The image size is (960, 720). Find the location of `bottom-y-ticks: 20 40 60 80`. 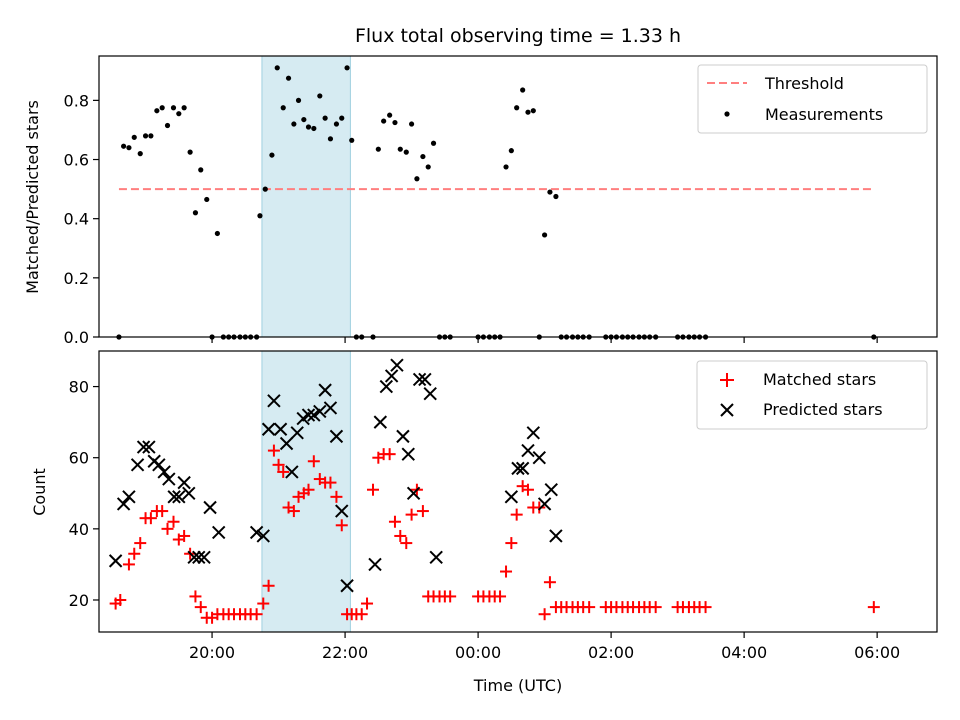

bottom-y-ticks: 20 40 60 80 is located at coordinates (84, 494).